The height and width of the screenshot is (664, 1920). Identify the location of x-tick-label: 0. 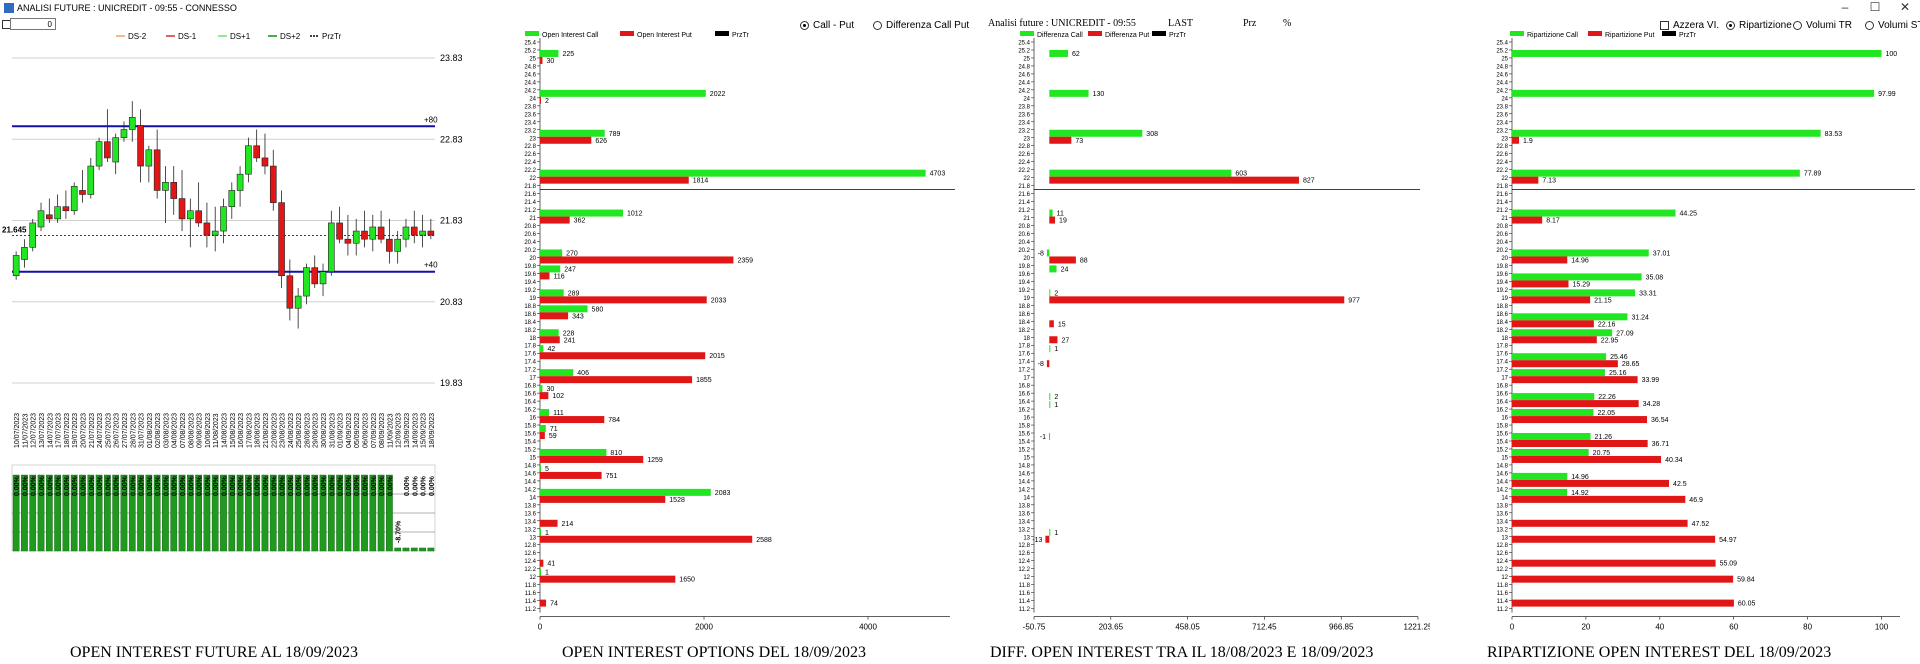
(1512, 627).